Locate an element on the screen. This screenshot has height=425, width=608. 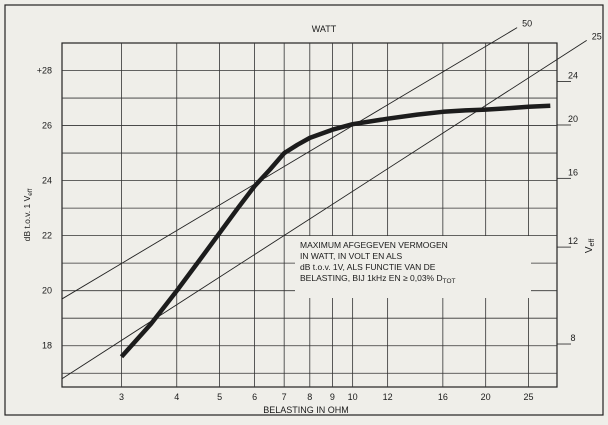
x-tick-label: 7 is located at coordinates (284, 397).